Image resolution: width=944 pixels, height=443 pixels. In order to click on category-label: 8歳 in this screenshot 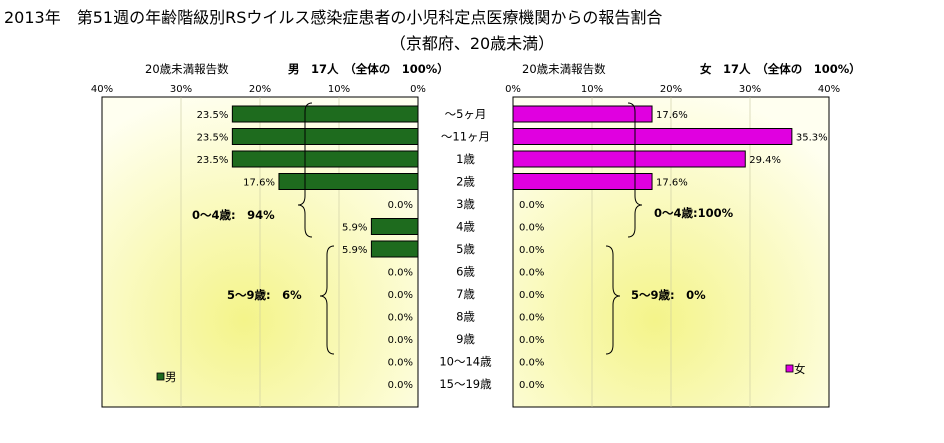, I will do `click(465, 317)`.